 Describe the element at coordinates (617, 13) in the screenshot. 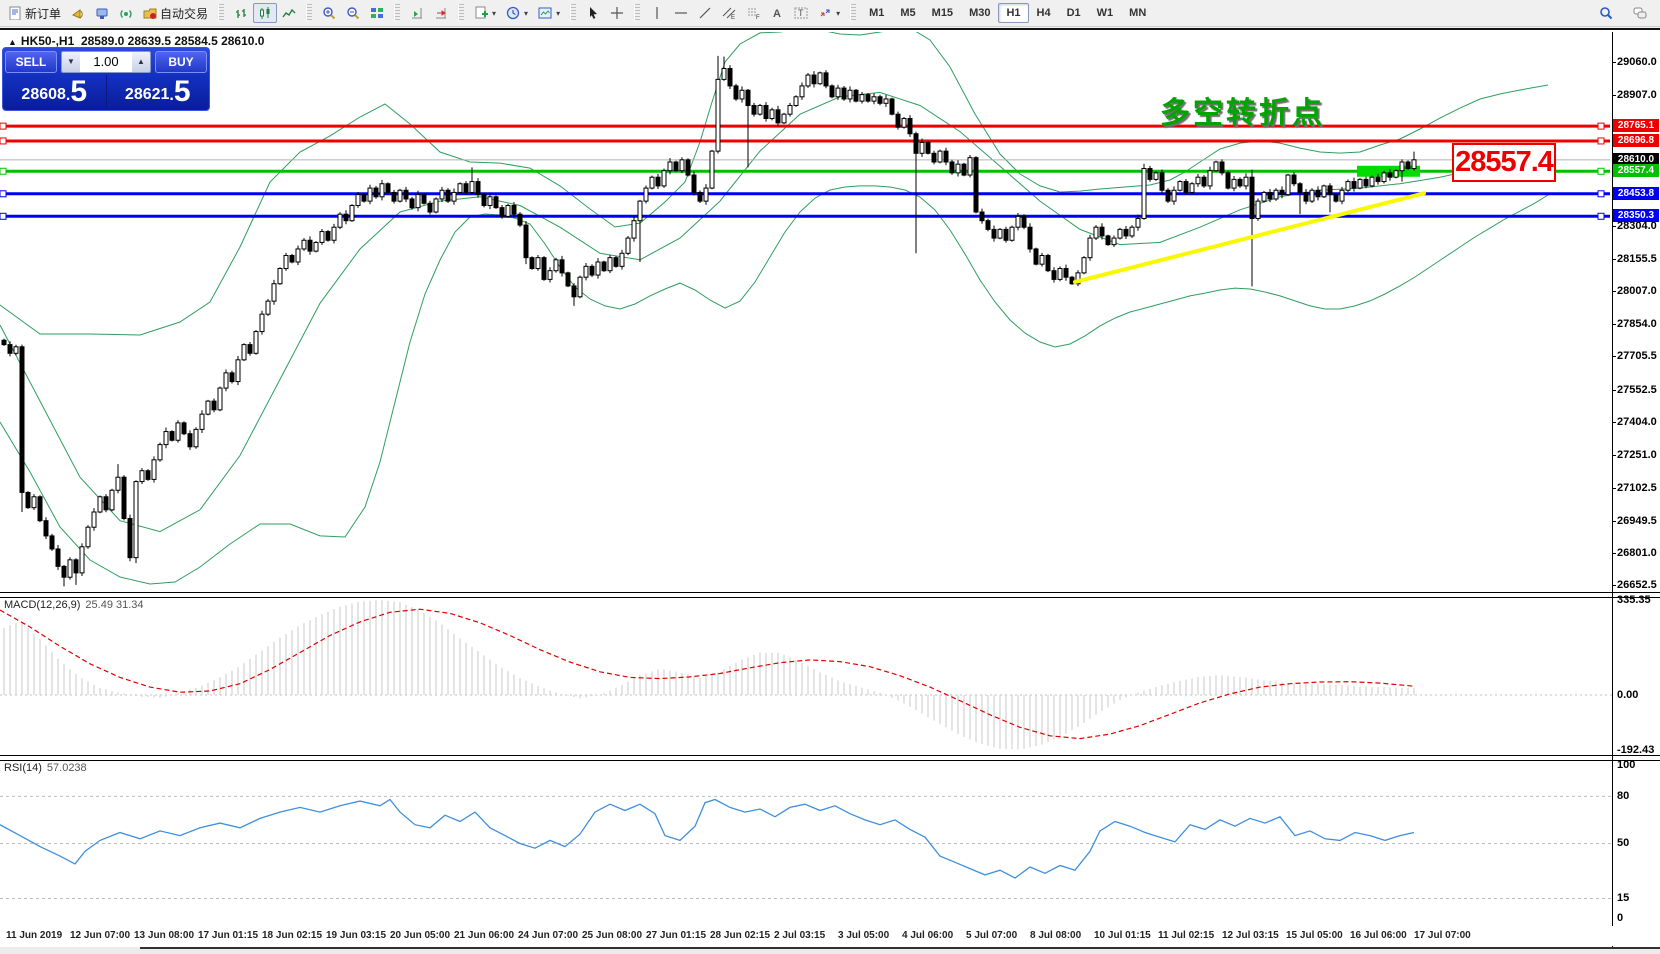

I see `crosshair-button` at that location.